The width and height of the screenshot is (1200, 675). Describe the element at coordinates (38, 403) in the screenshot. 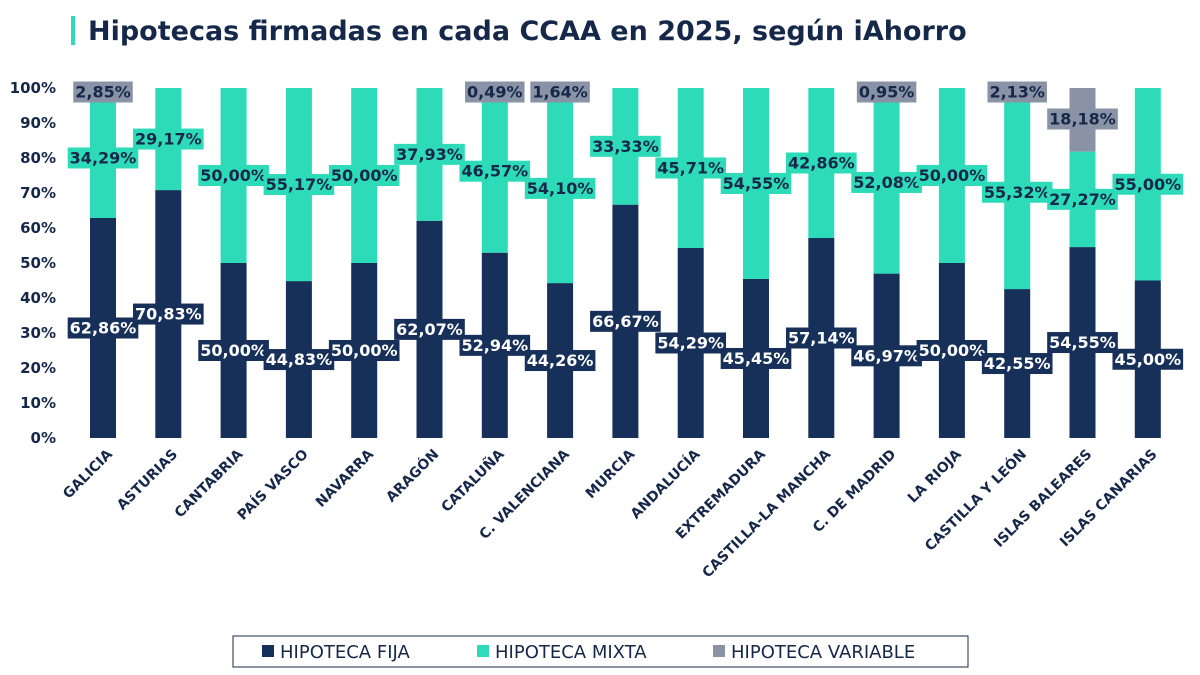

I see `y-tick-label: 10%` at that location.